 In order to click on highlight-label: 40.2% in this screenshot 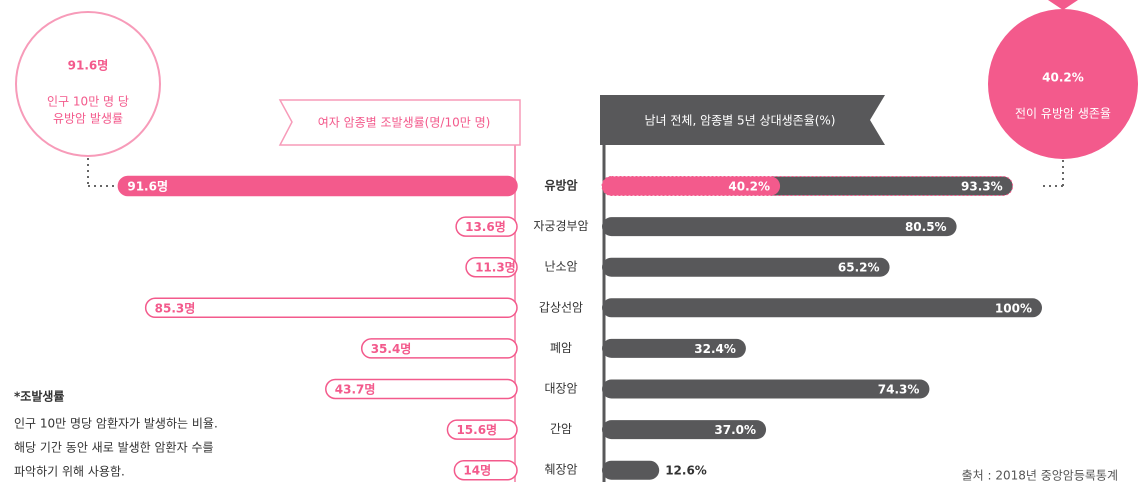, I will do `click(749, 187)`.